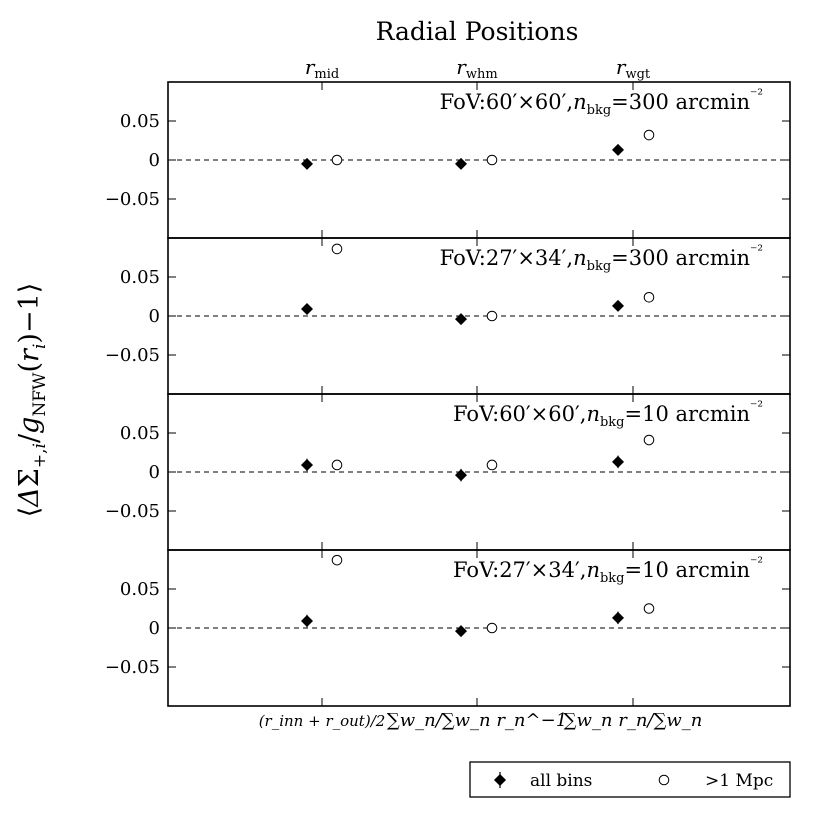 Image resolution: width=830 pixels, height=830 pixels. What do you see at coordinates (633, 720) in the screenshot?
I see `bottom-tick-label: ∑w_n r_n/∑w_n` at bounding box center [633, 720].